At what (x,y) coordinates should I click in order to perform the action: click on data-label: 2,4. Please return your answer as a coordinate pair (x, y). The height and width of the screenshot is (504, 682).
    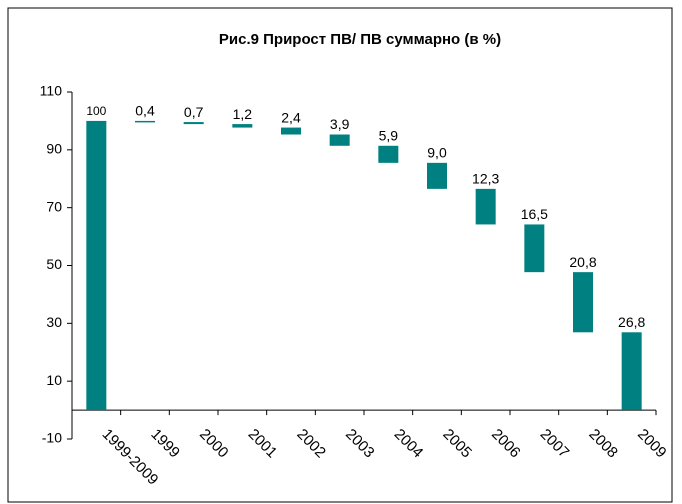
    Looking at the image, I should click on (291, 117).